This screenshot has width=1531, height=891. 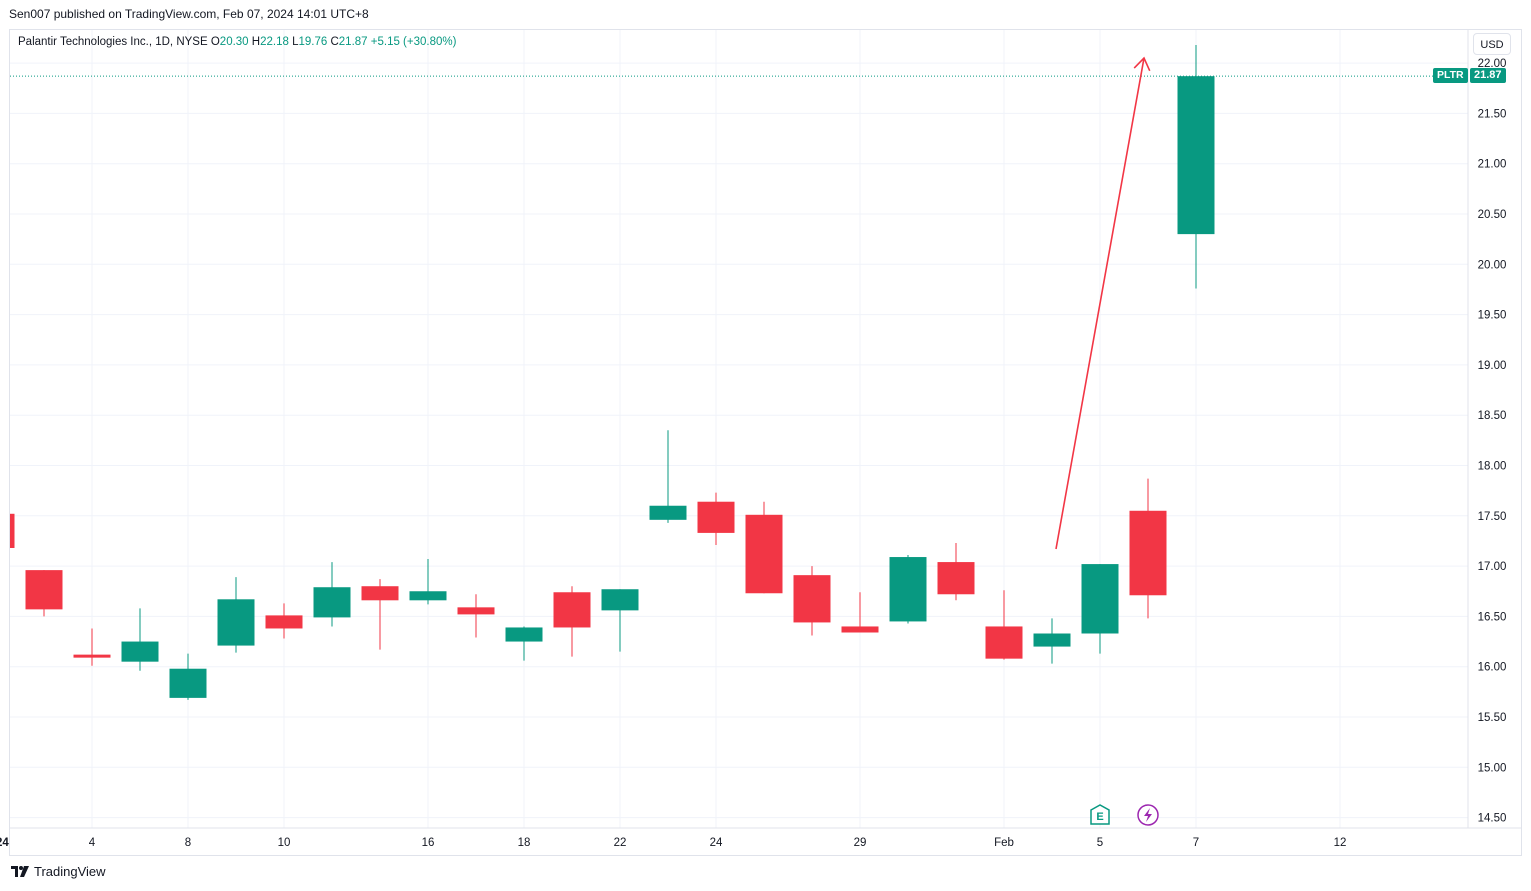 What do you see at coordinates (1492, 567) in the screenshot?
I see `price-tick-label: 17.00` at bounding box center [1492, 567].